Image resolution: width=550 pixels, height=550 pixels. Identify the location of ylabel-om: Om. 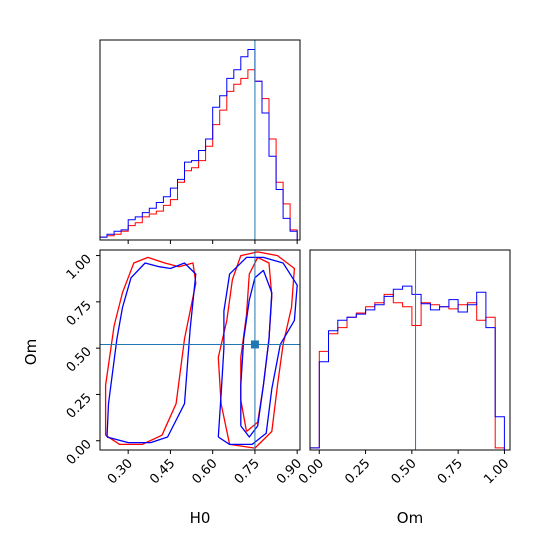
(31, 352).